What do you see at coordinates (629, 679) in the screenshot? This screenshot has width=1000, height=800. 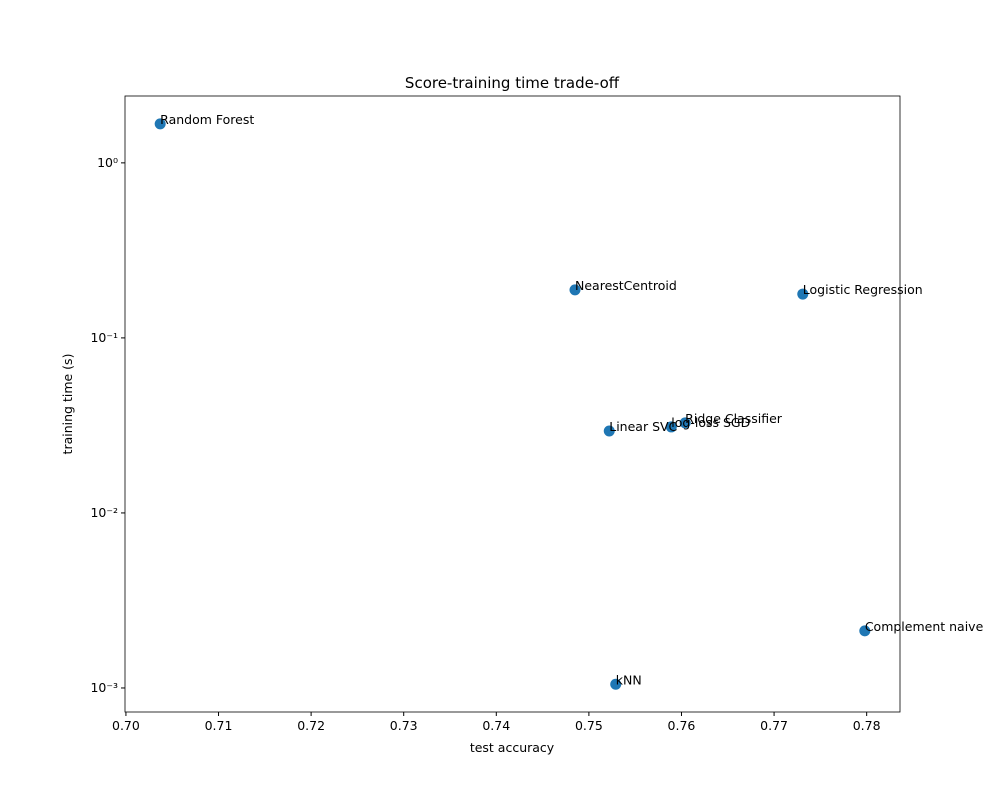 I see `point-label: kNN` at bounding box center [629, 679].